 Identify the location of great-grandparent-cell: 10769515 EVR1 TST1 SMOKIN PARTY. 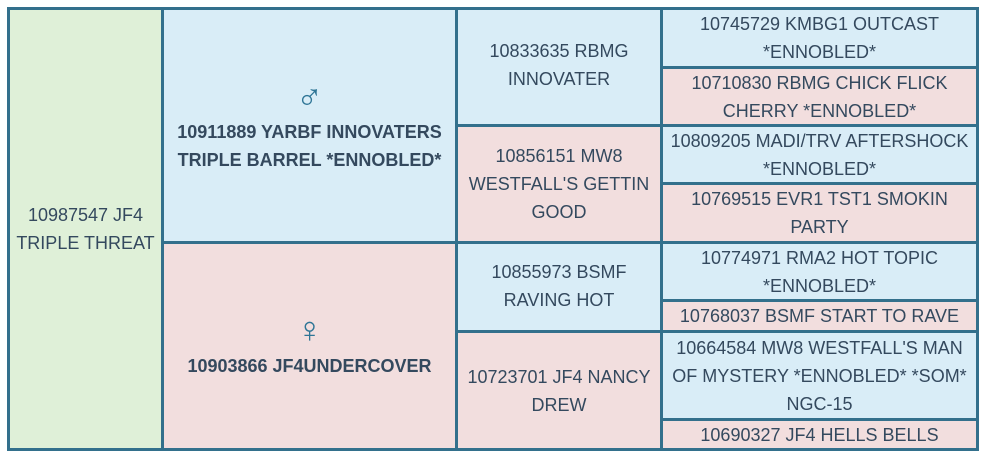
(819, 213).